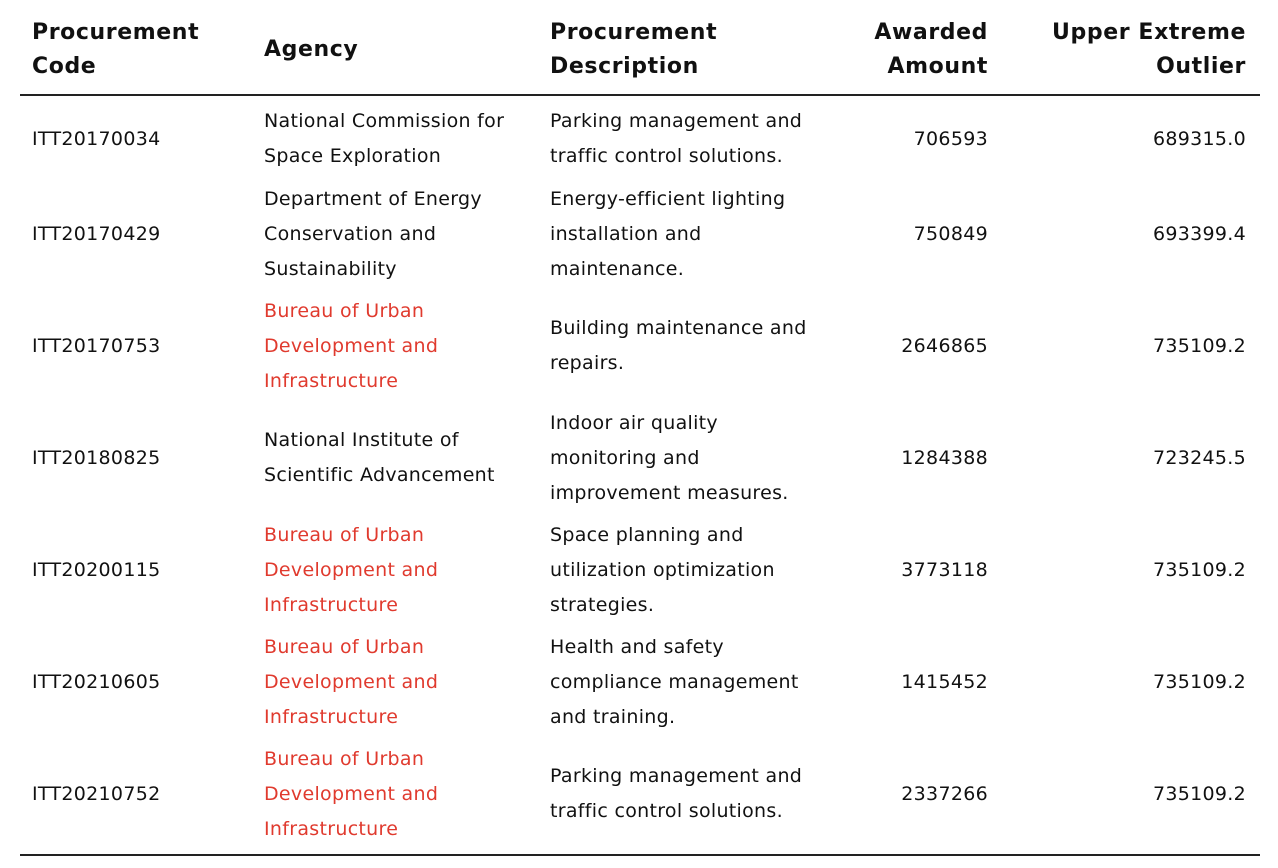 The width and height of the screenshot is (1278, 868). What do you see at coordinates (944, 569) in the screenshot?
I see `awarded-amount-cell: 3773118` at bounding box center [944, 569].